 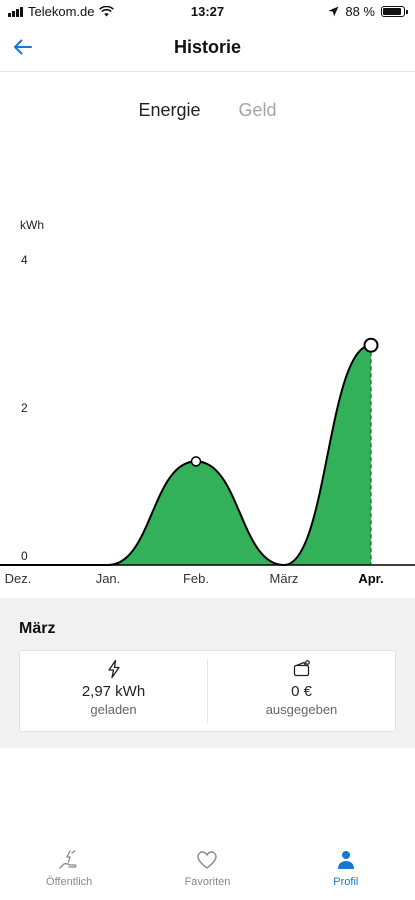 I want to click on carrier-info: Telekom.de, so click(x=61, y=11).